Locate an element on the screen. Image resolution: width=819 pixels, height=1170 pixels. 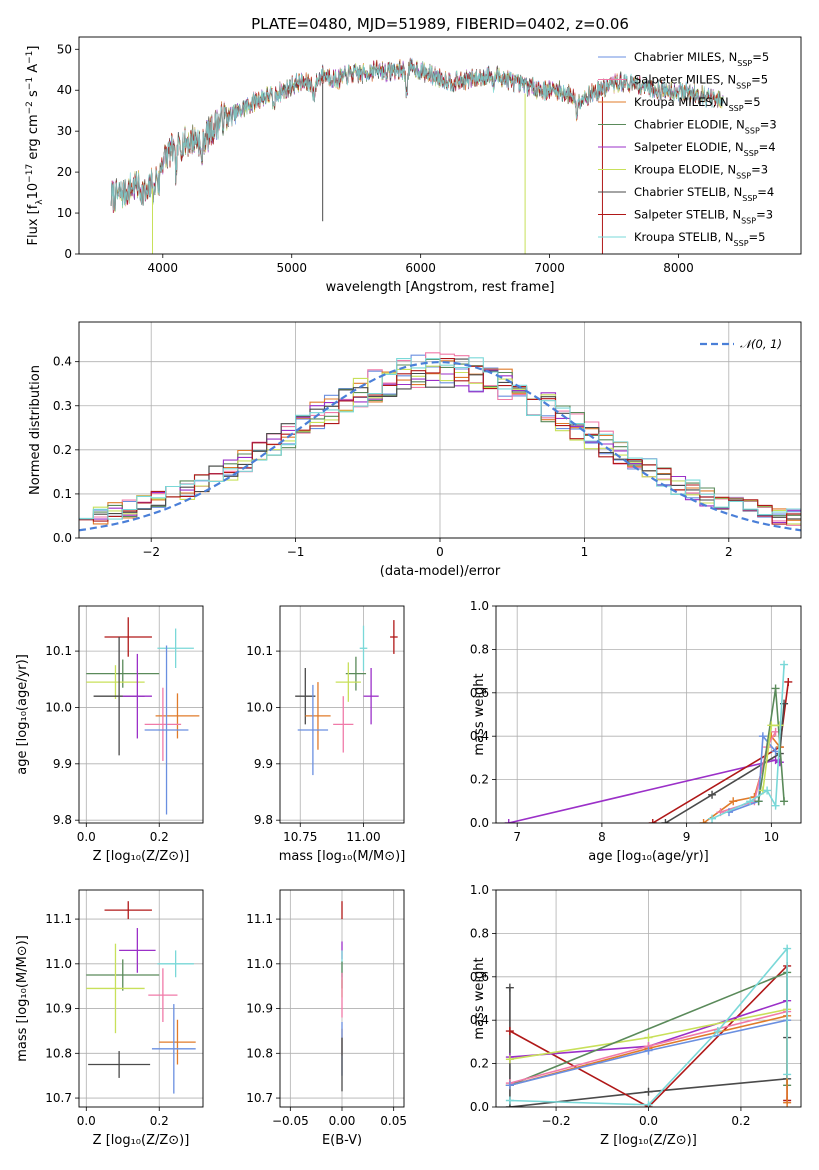
x-tick-label: −1 is located at coordinates (296, 552).